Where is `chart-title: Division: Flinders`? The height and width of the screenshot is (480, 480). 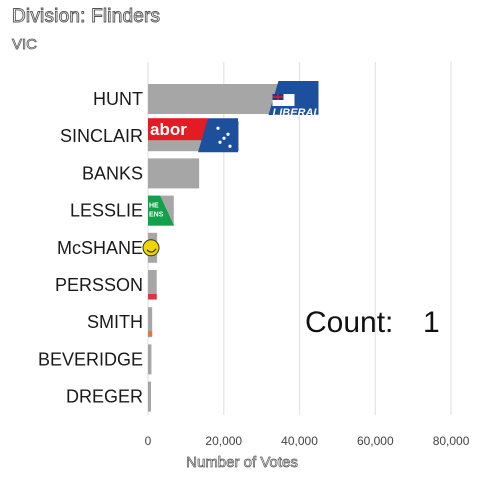
chart-title: Division: Flinders is located at coordinates (86, 17).